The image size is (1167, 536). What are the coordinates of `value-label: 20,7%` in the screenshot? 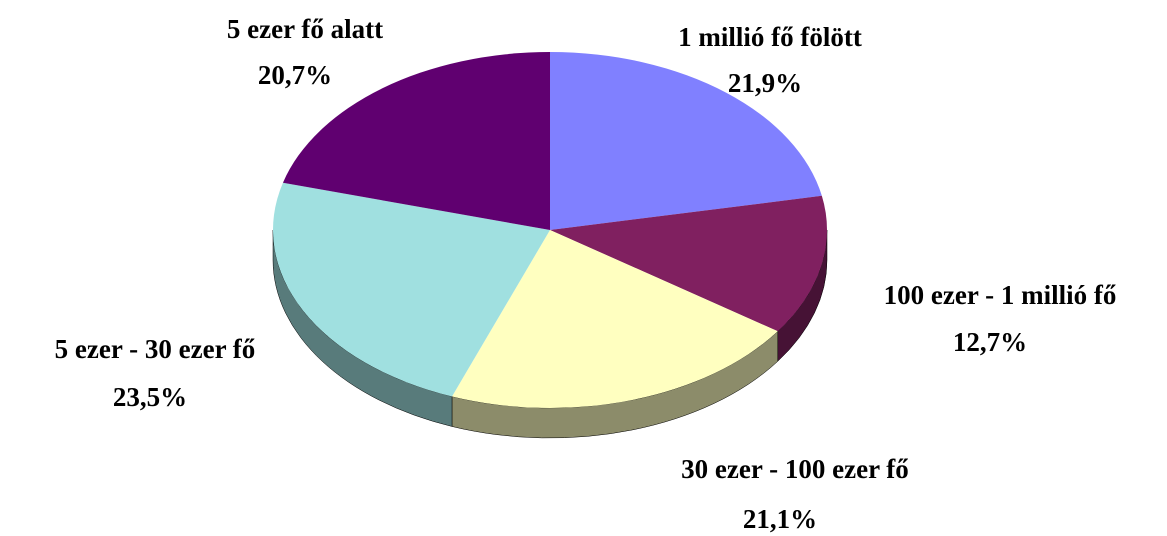 It's located at (295, 75).